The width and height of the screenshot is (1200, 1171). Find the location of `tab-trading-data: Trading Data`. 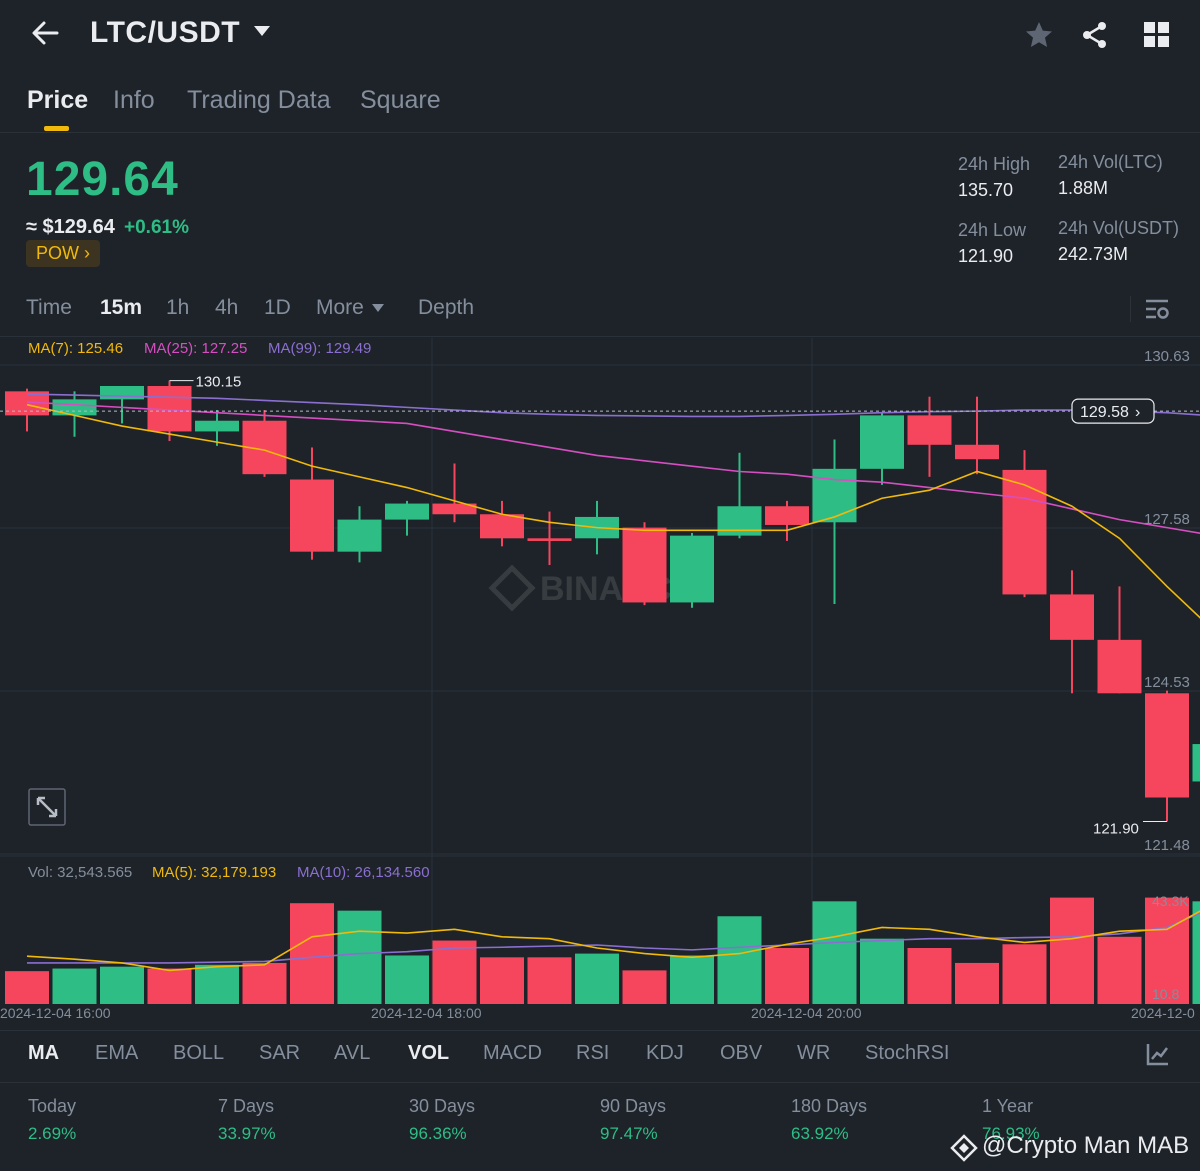

tab-trading-data: Trading Data is located at coordinates (259, 100).